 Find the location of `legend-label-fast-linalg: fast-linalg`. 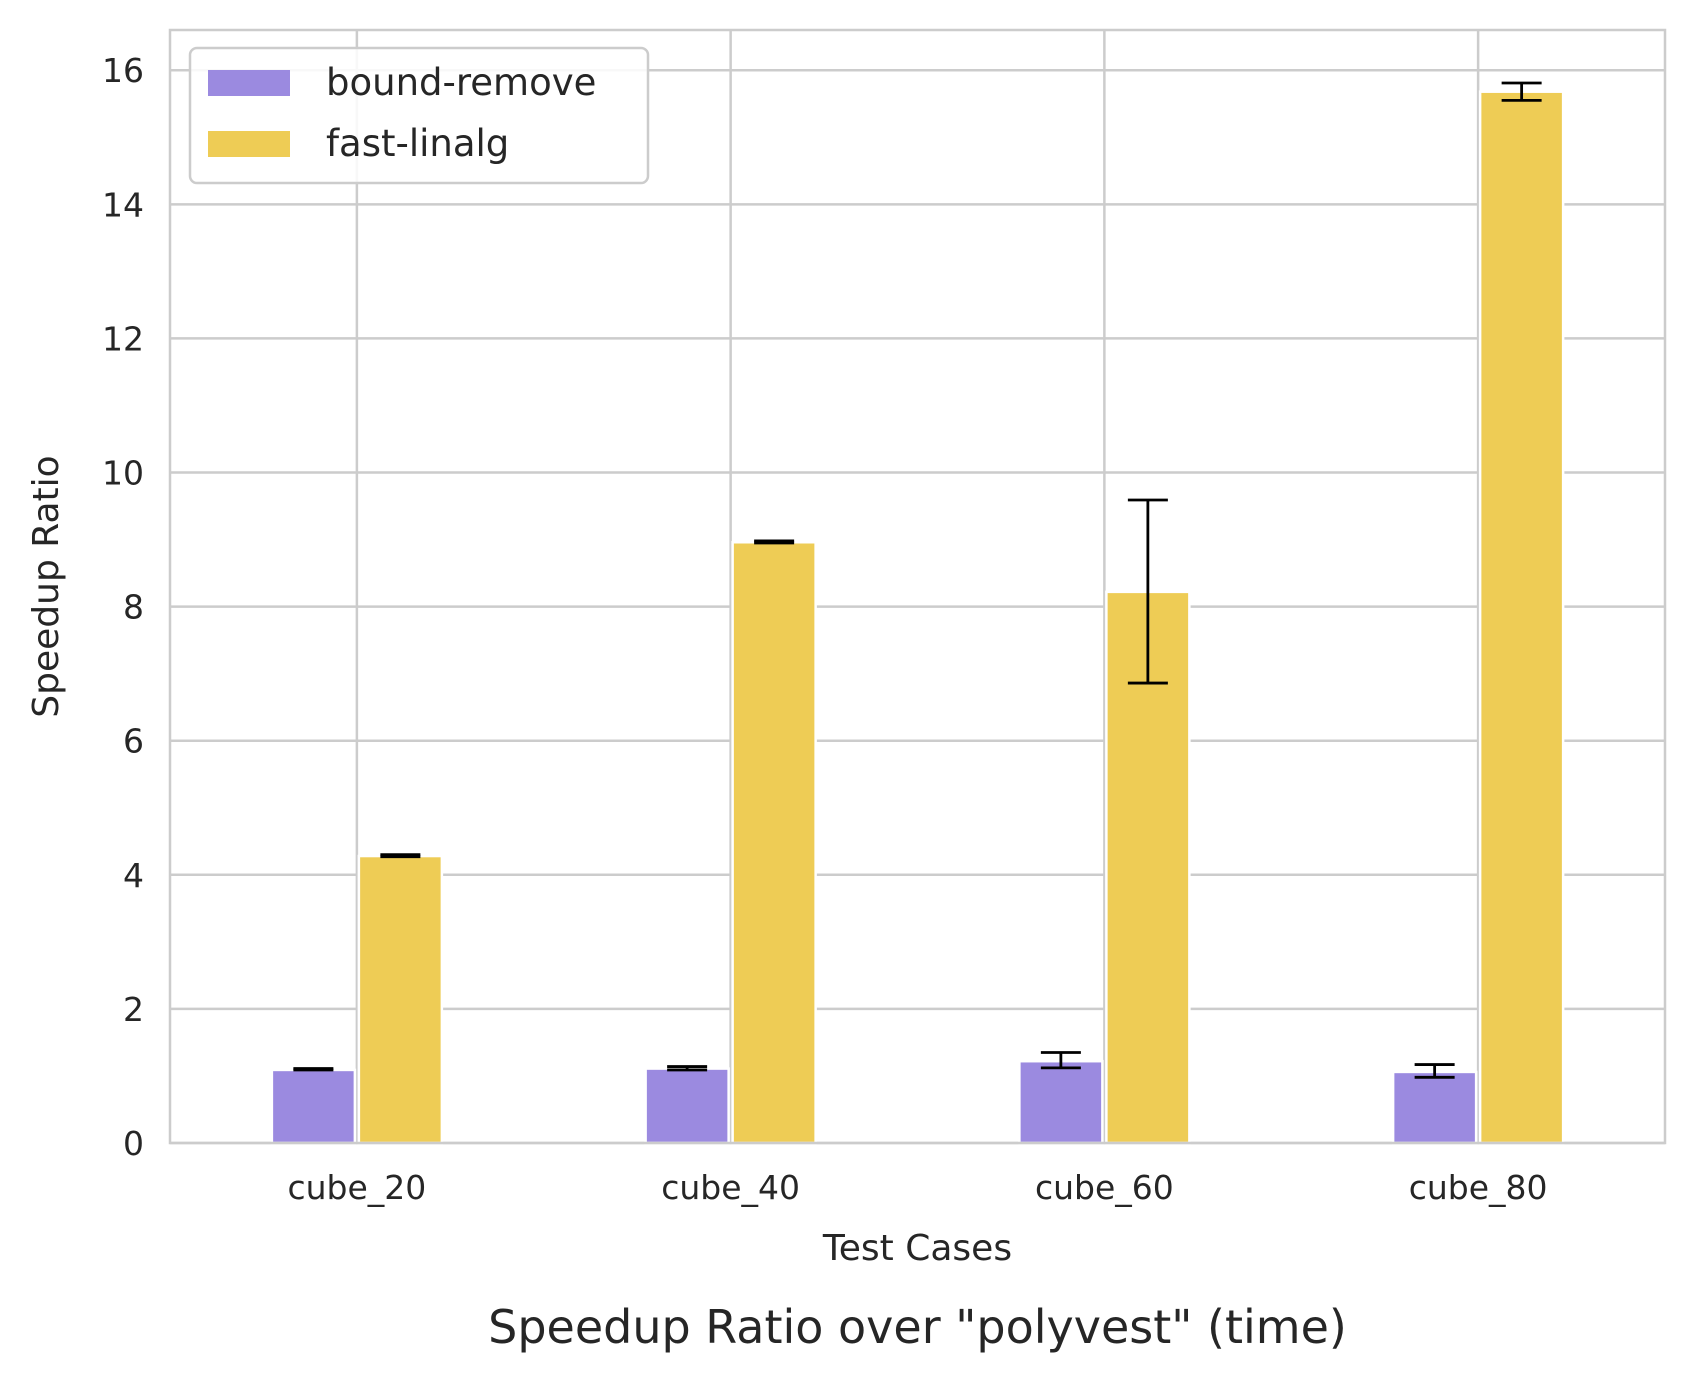

legend-label-fast-linalg: fast-linalg is located at coordinates (417, 143).